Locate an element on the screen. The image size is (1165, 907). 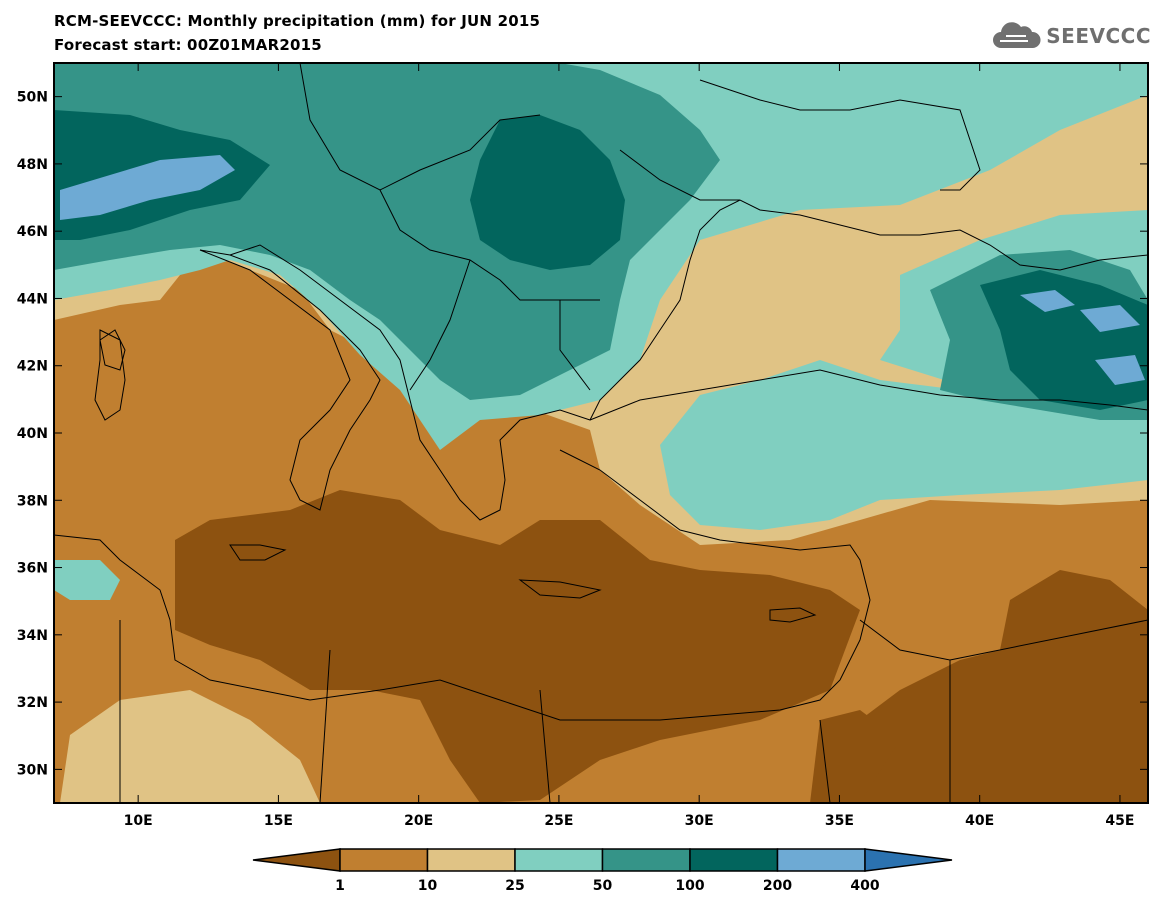
lon-tick-label: 25E is located at coordinates (558, 821).